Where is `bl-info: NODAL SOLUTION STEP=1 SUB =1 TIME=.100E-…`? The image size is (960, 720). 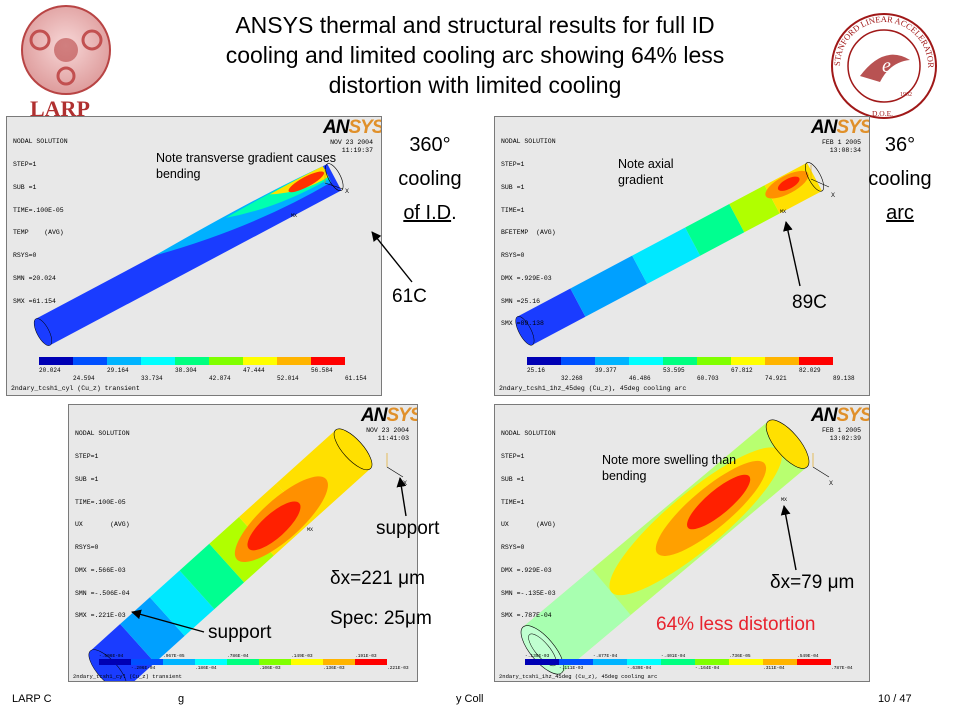
bl-info: NODAL SOLUTION STEP=1 SUB =1 TIME=.100E-… is located at coordinates (102, 525).